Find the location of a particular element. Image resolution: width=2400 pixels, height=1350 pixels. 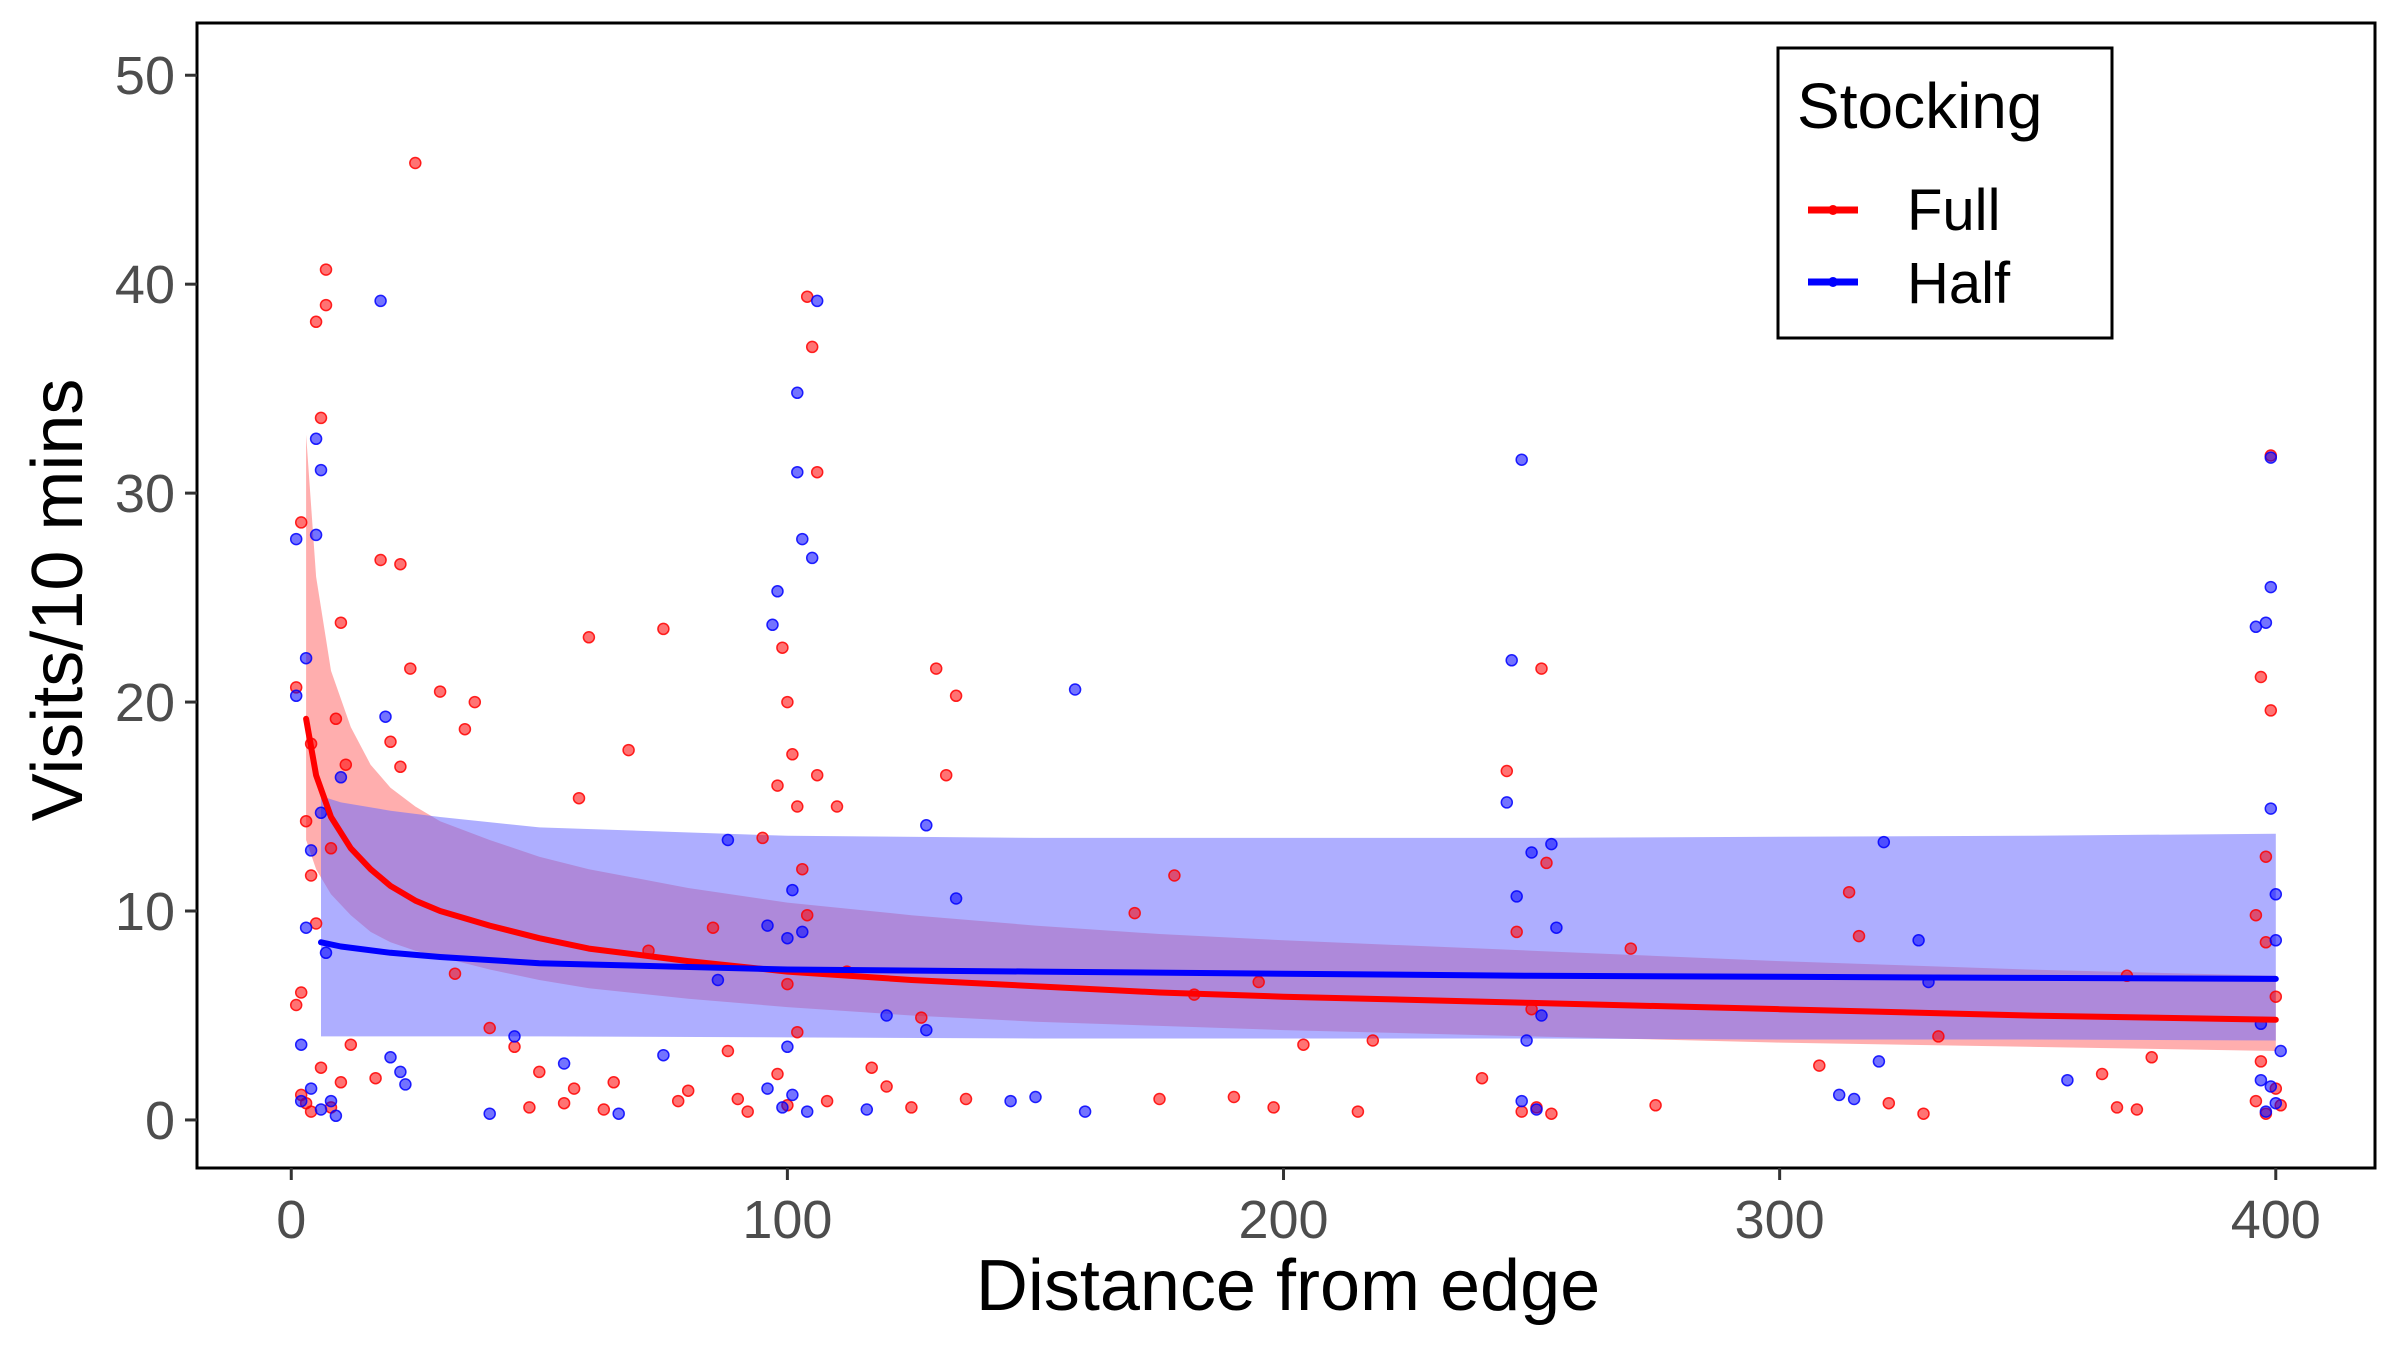

legend: Stocking Full Half is located at coordinates (1945, 193).